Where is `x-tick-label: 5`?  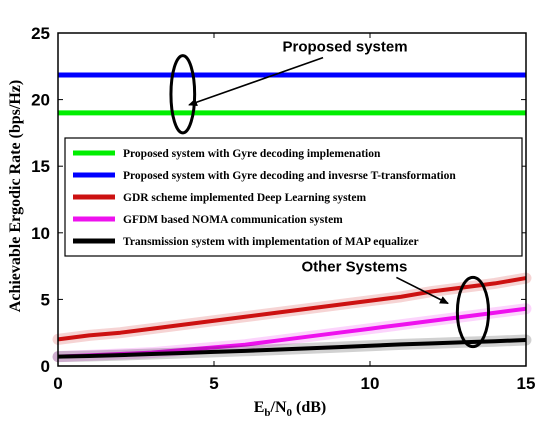
x-tick-label: 5 is located at coordinates (213, 383).